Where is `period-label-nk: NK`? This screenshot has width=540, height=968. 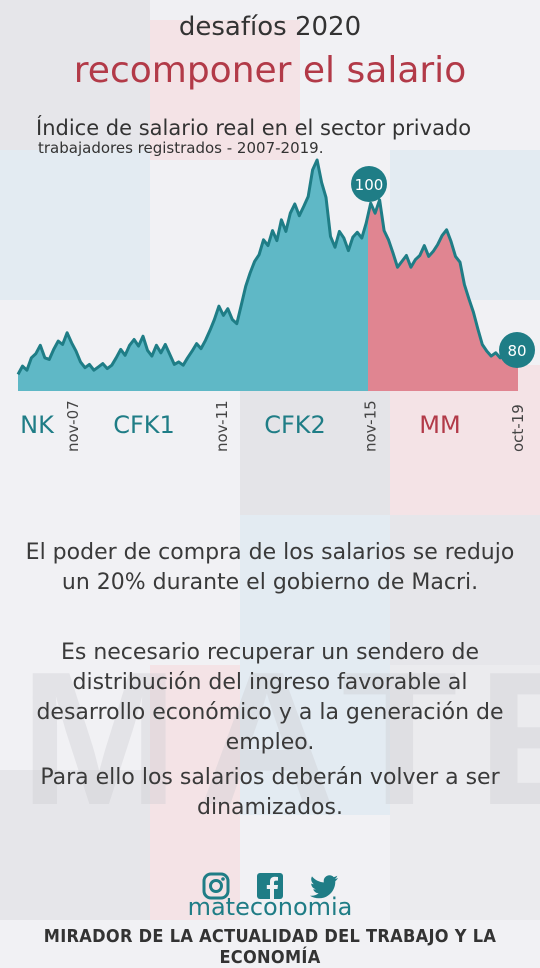
period-label-nk: NK is located at coordinates (37, 425).